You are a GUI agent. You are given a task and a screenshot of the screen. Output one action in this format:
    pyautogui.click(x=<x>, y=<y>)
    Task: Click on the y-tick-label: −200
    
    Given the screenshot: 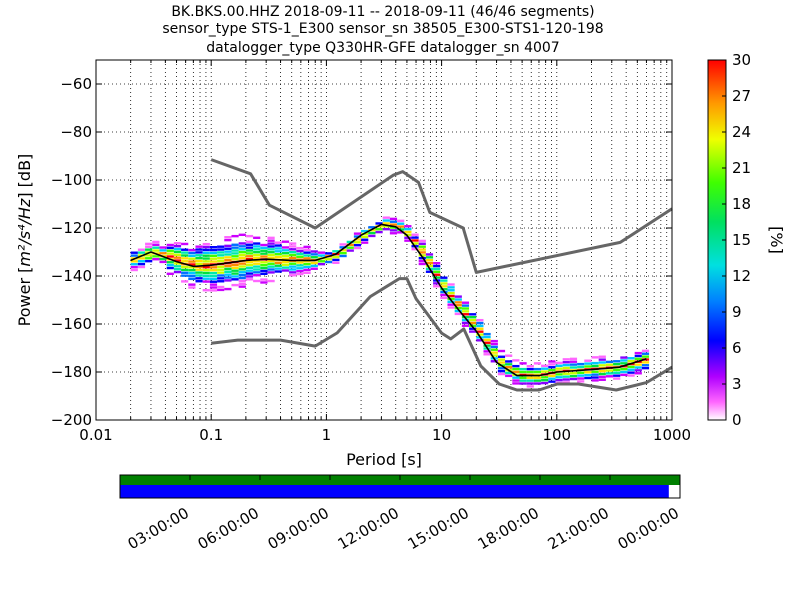 What is the action you would take?
    pyautogui.click(x=71, y=420)
    